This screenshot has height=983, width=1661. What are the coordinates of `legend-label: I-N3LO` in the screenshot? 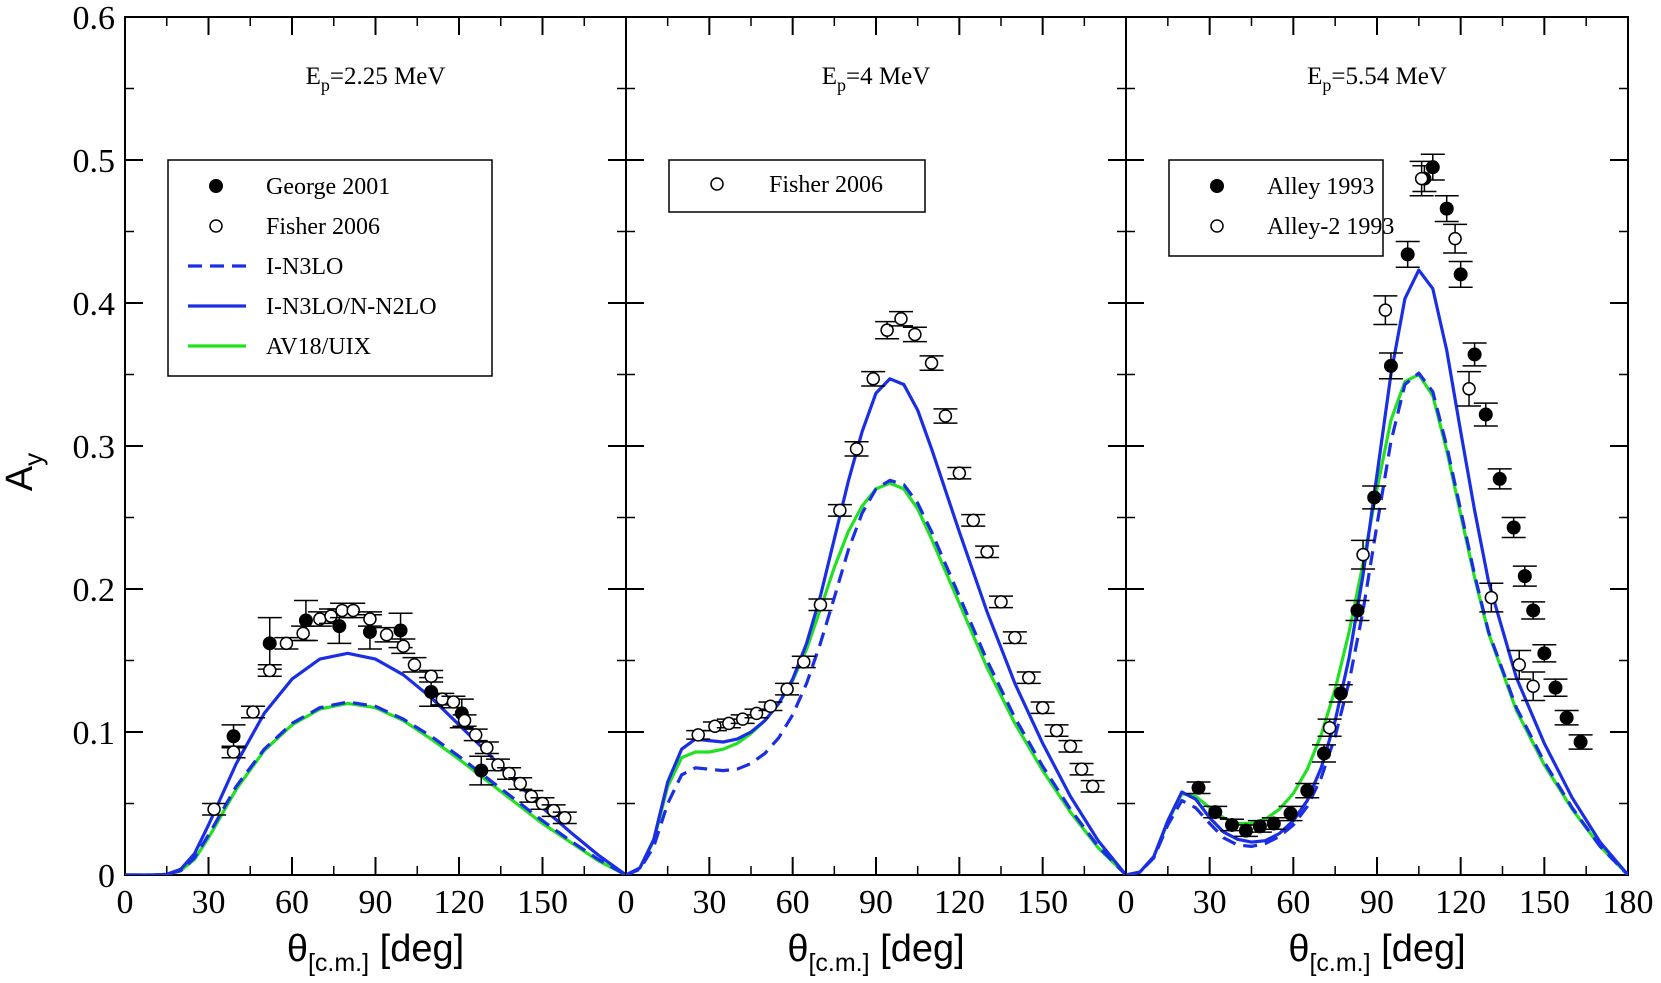 It's located at (304, 267).